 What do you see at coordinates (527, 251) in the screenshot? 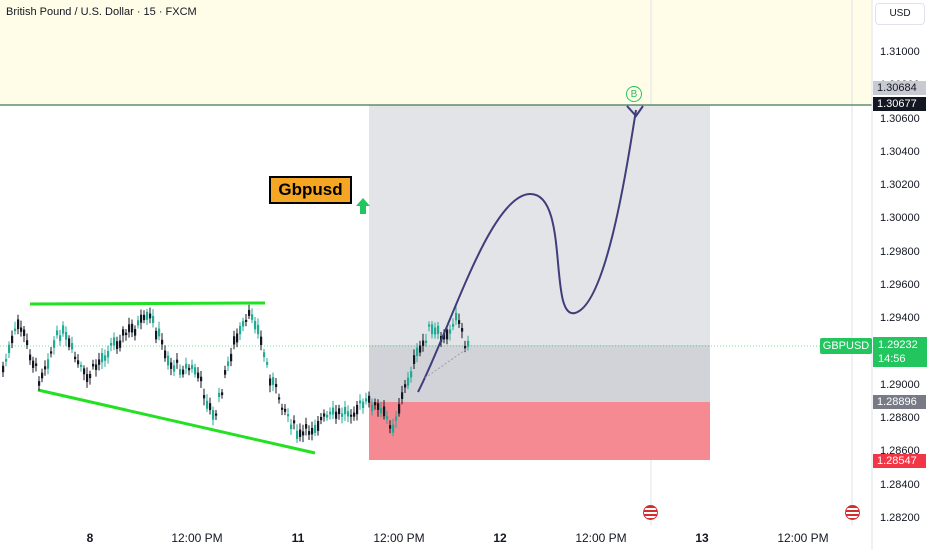
I see `projection-path` at bounding box center [527, 251].